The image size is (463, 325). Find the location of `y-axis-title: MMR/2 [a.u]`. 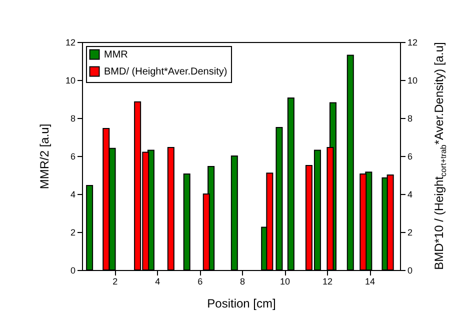

y-axis-title: MMR/2 [a.u] is located at coordinates (44, 157).